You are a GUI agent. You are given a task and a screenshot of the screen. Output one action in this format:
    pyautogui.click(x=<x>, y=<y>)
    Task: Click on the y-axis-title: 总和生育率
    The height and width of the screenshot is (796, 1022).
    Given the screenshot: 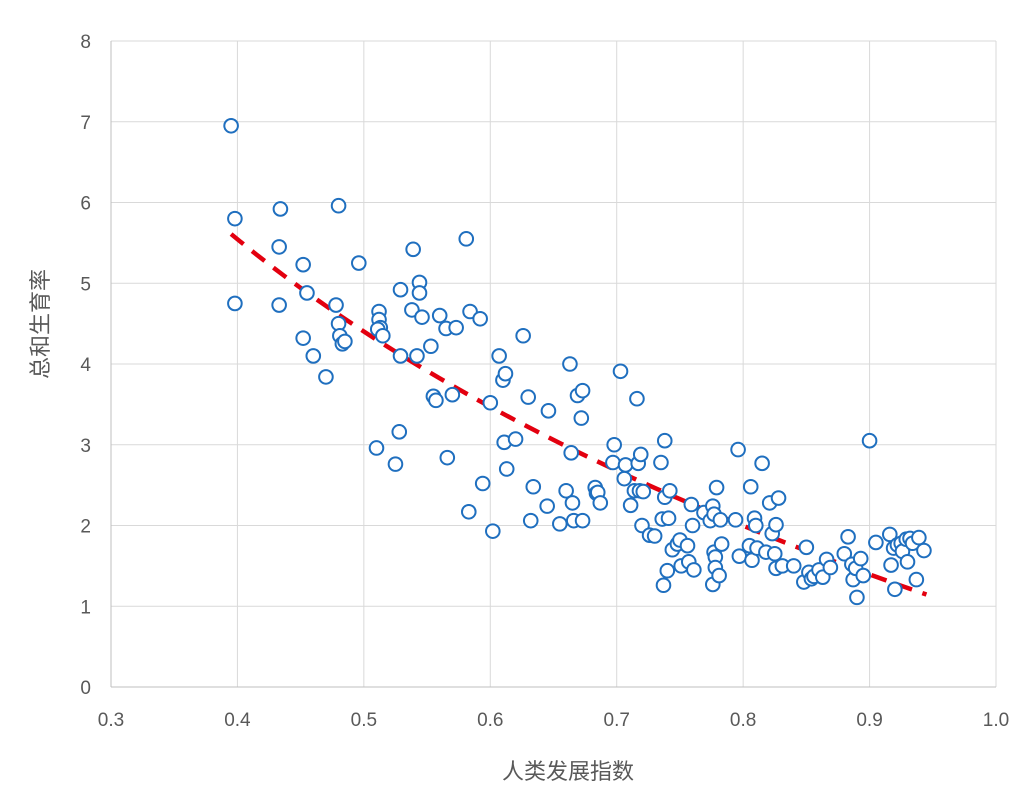 What is the action you would take?
    pyautogui.click(x=41, y=324)
    